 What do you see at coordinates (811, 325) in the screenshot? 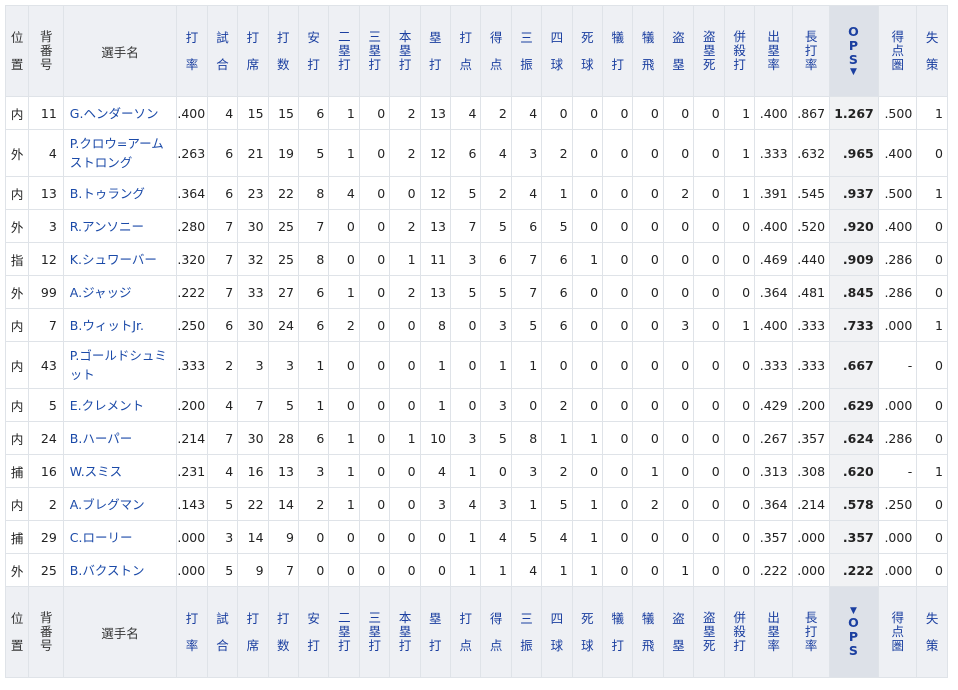
I see `cell-slg: .333` at bounding box center [811, 325].